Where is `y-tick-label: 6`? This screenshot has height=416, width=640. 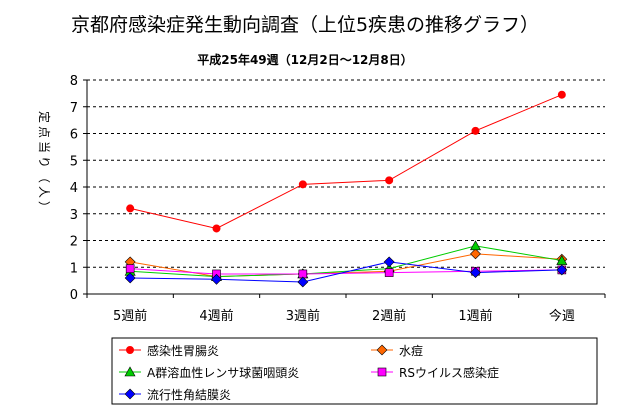 y-tick-label: 6 is located at coordinates (74, 135).